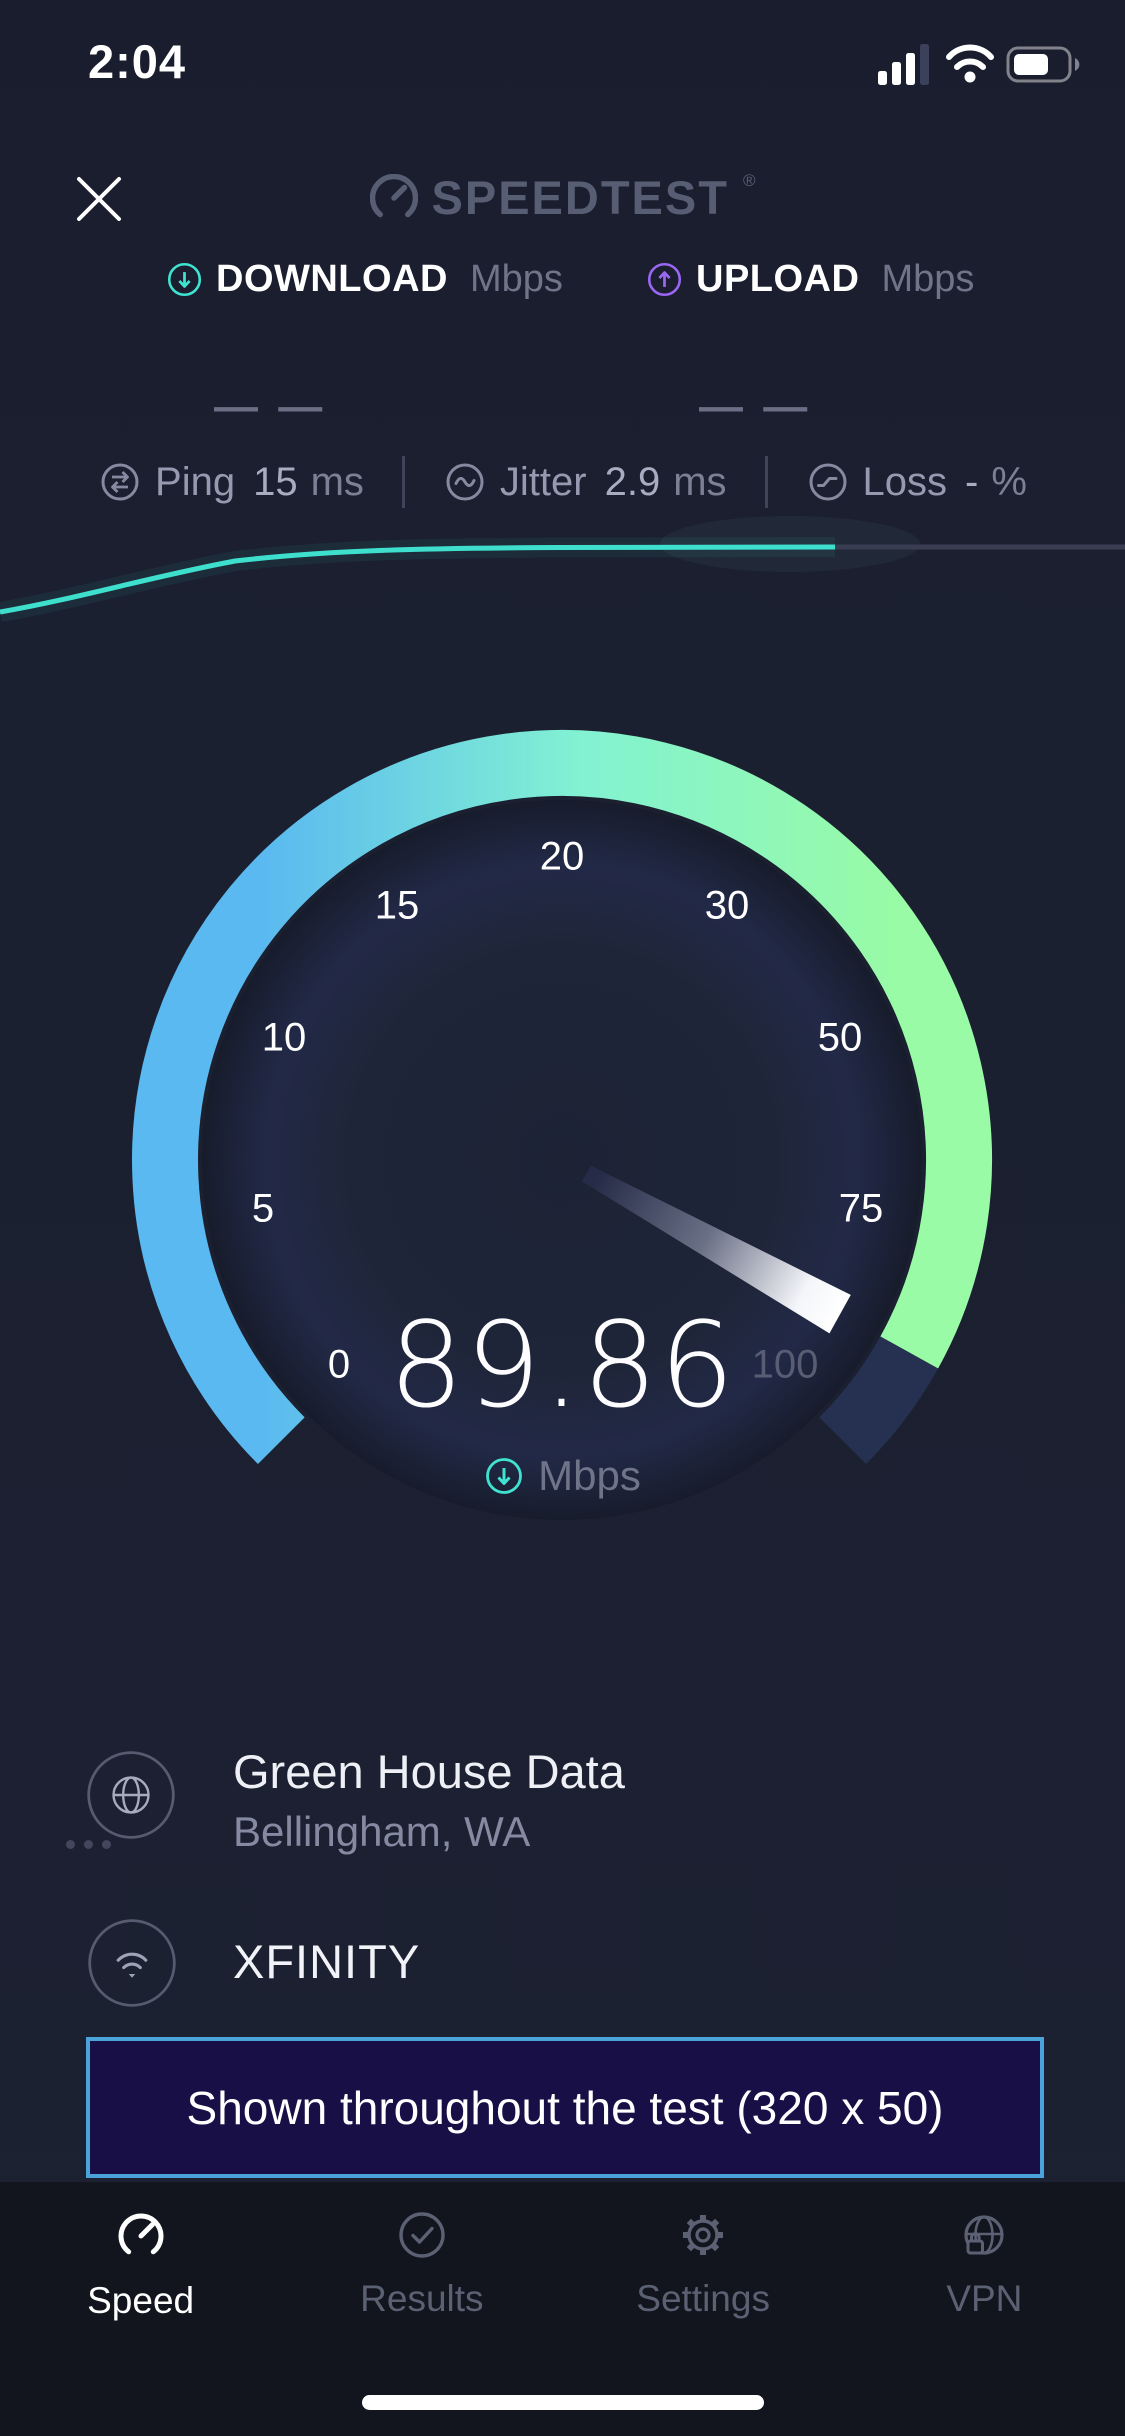 This screenshot has height=2436, width=1125. I want to click on jitter-stat: Jitter 2.9 ms, so click(585, 482).